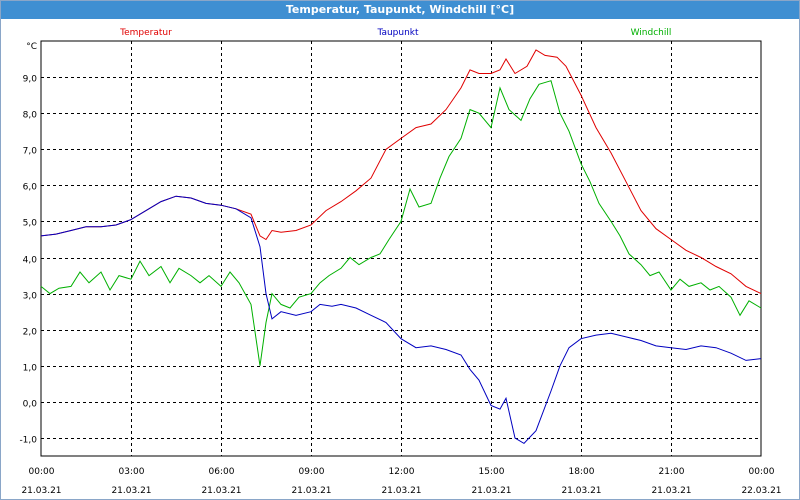 This screenshot has width=800, height=500. What do you see at coordinates (761, 491) in the screenshot?
I see `x-tick-date: 22.03.21` at bounding box center [761, 491].